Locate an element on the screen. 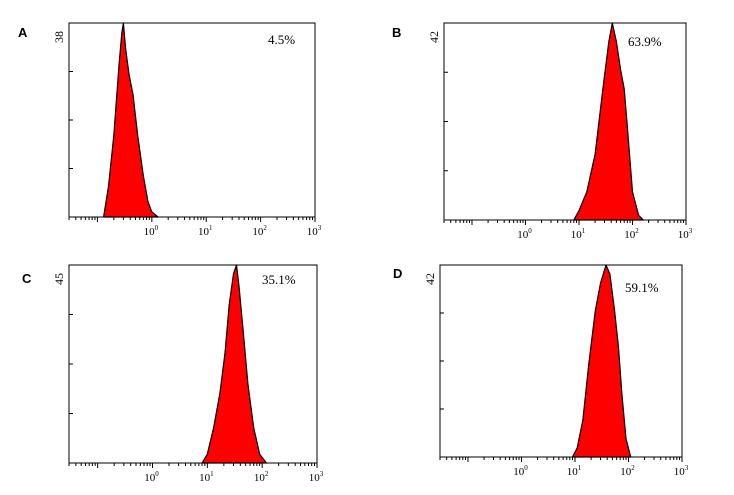 This screenshot has width=734, height=495. panel-letter: D is located at coordinates (397, 273).